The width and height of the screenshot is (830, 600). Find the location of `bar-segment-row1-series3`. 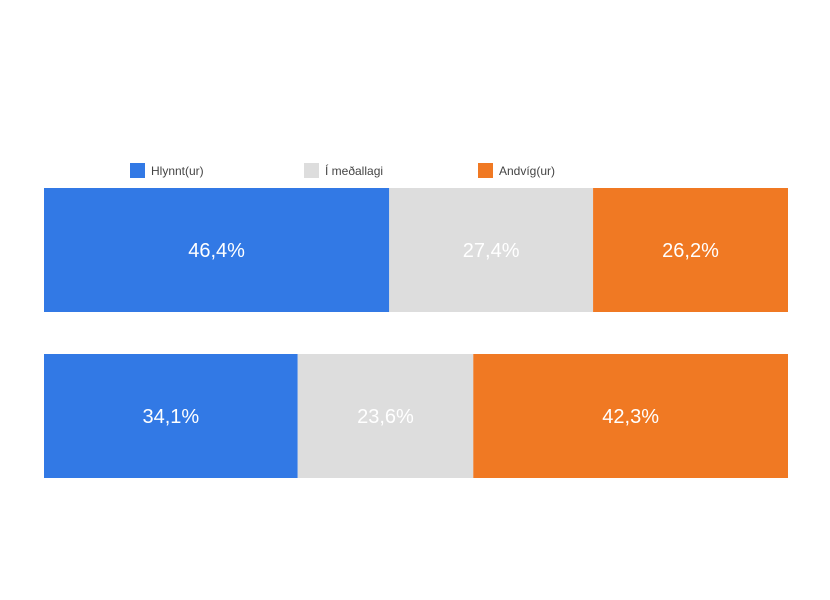

bar-segment-row1-series3 is located at coordinates (690, 250).